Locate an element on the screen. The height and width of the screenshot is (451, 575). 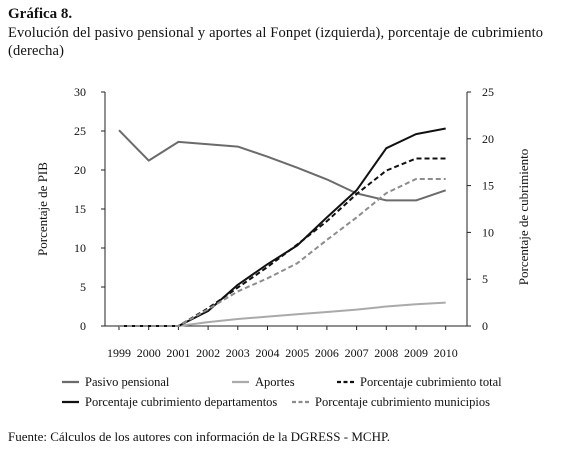
x-tick-label: 2005 is located at coordinates (297, 353).